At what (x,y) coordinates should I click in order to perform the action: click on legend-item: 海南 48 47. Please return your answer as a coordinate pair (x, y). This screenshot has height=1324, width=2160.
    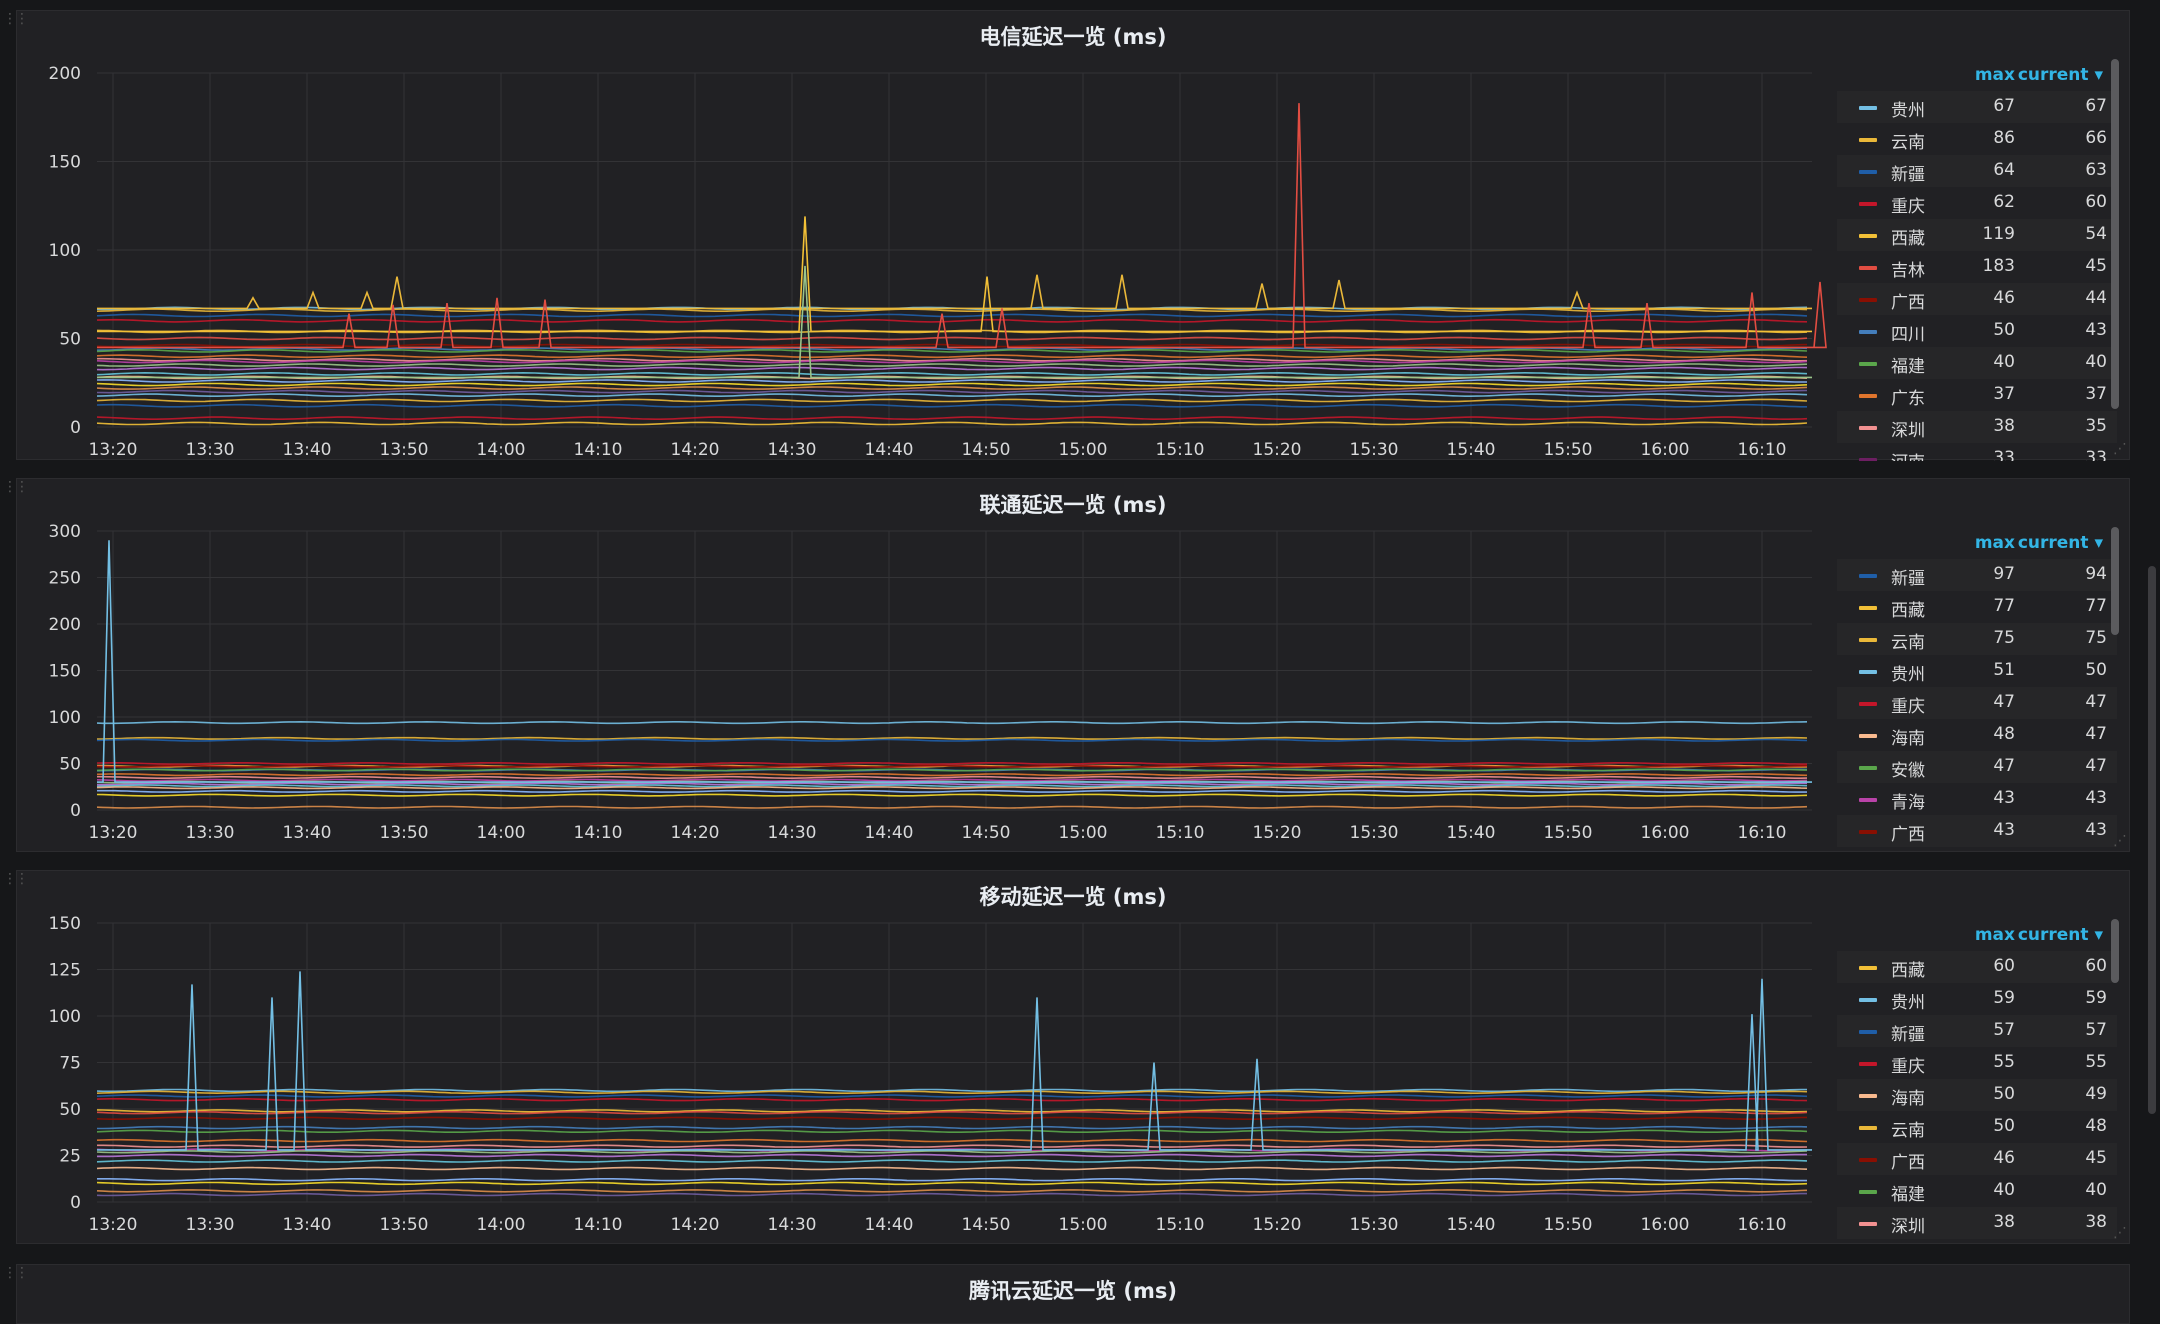
    Looking at the image, I should click on (1977, 735).